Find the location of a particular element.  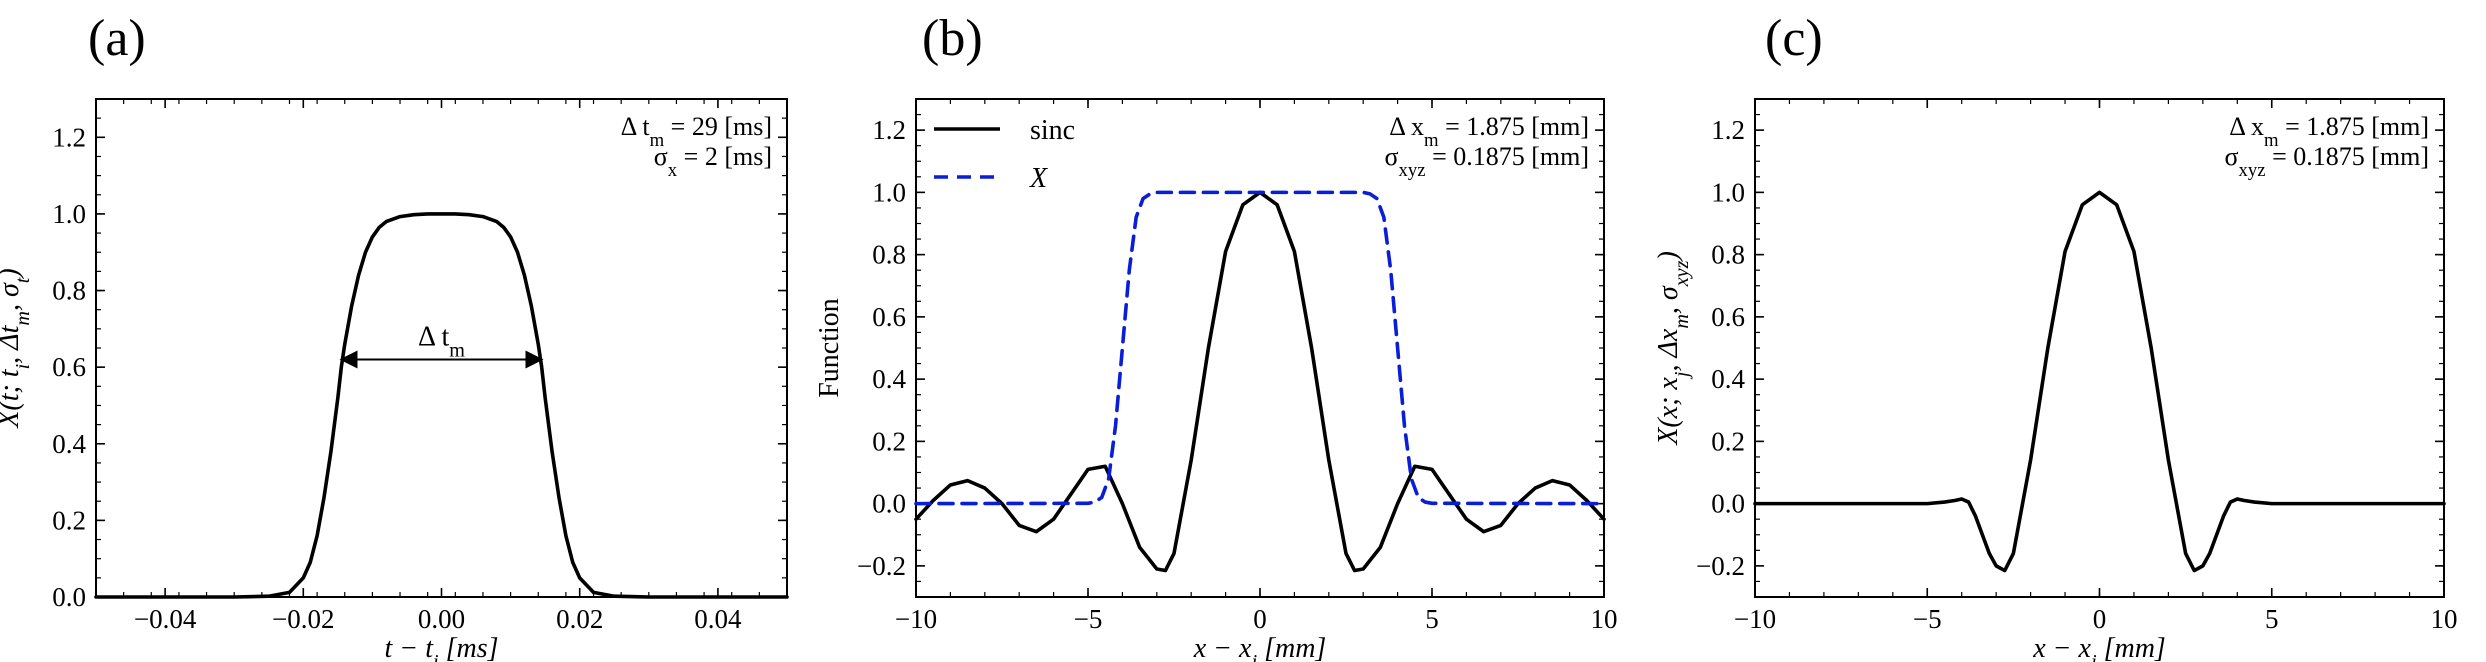

legend-label-x: X is located at coordinates (1038, 178).